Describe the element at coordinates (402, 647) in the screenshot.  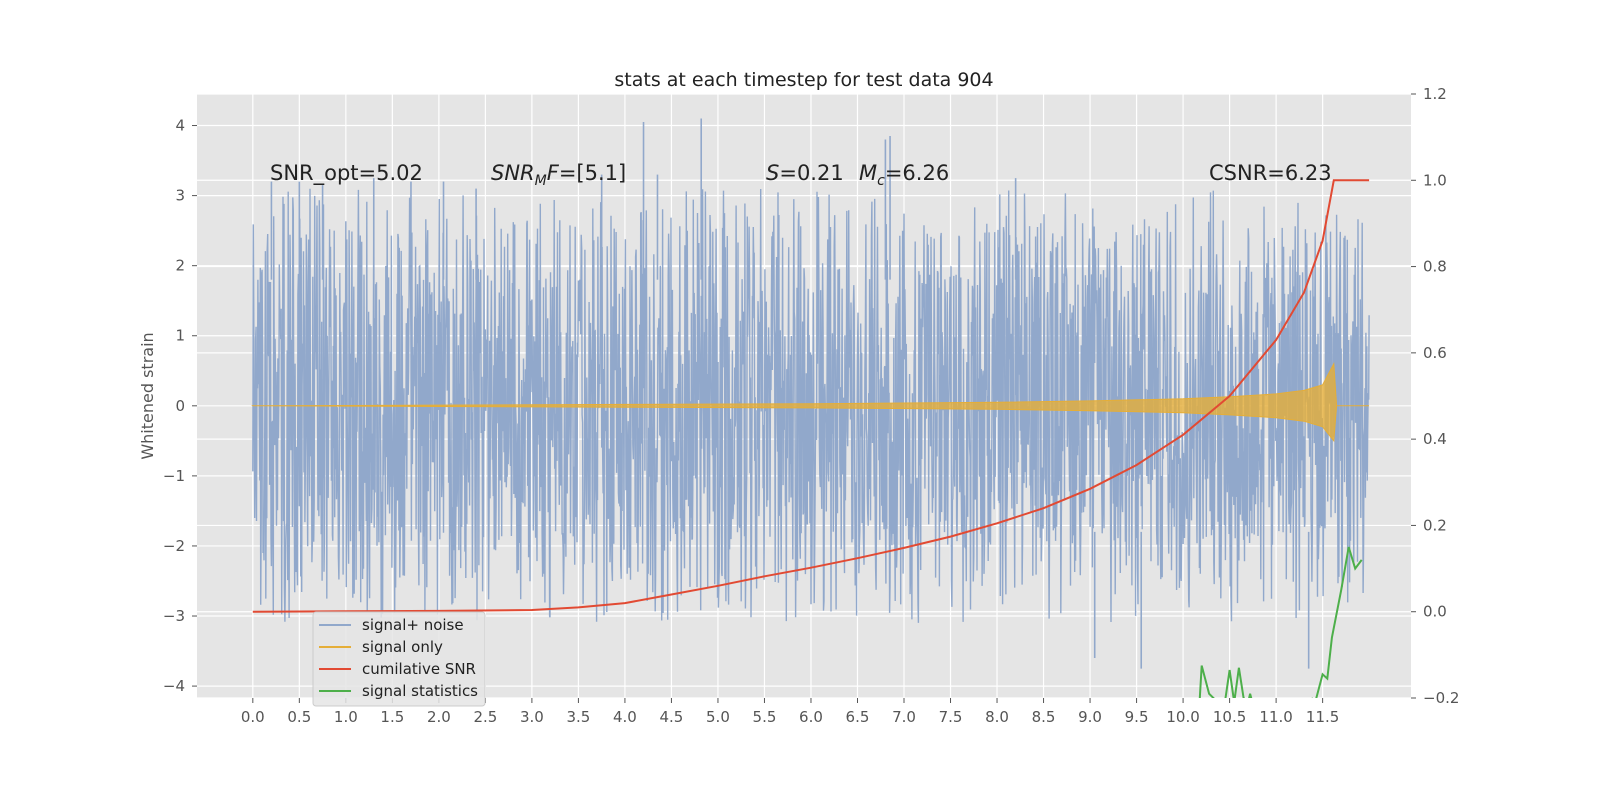
I see `legend-label-signal-only: signal only` at that location.